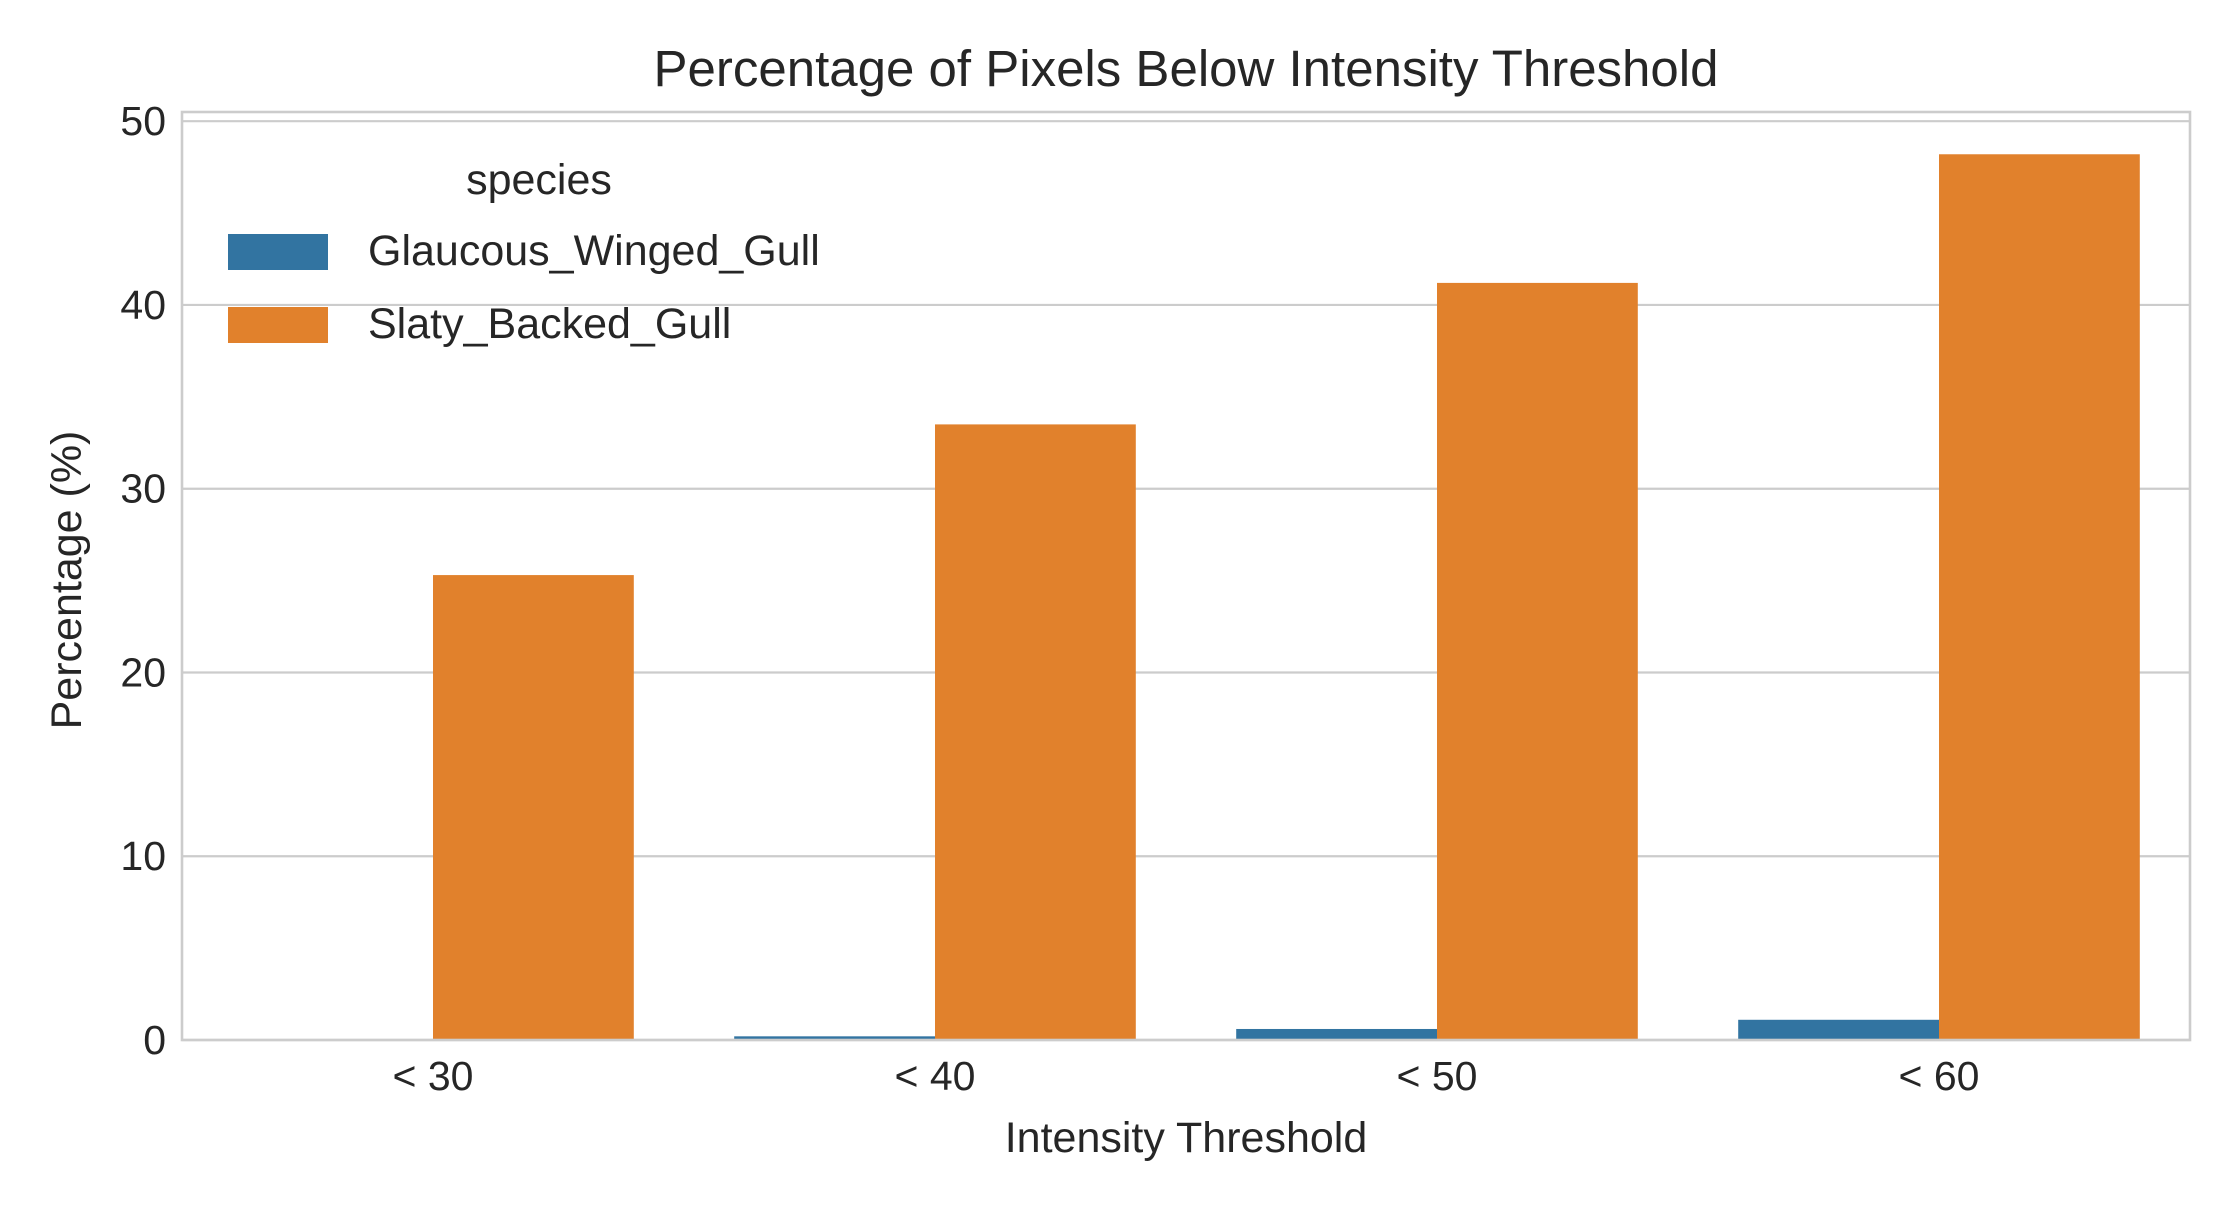  What do you see at coordinates (154, 1040) in the screenshot?
I see `y-tick-label: 0` at bounding box center [154, 1040].